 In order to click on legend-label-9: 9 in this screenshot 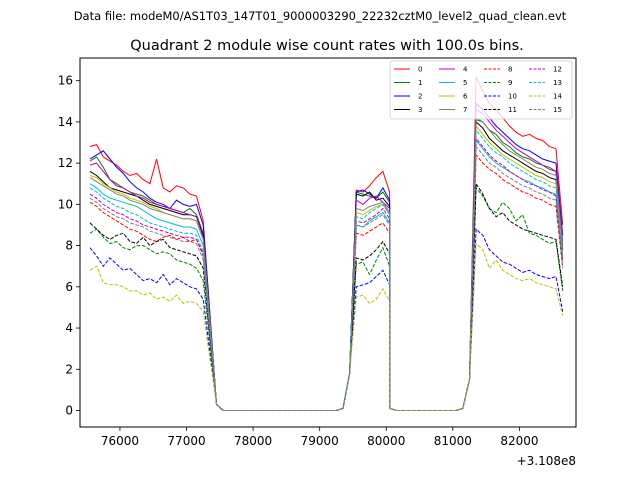, I will do `click(510, 83)`.